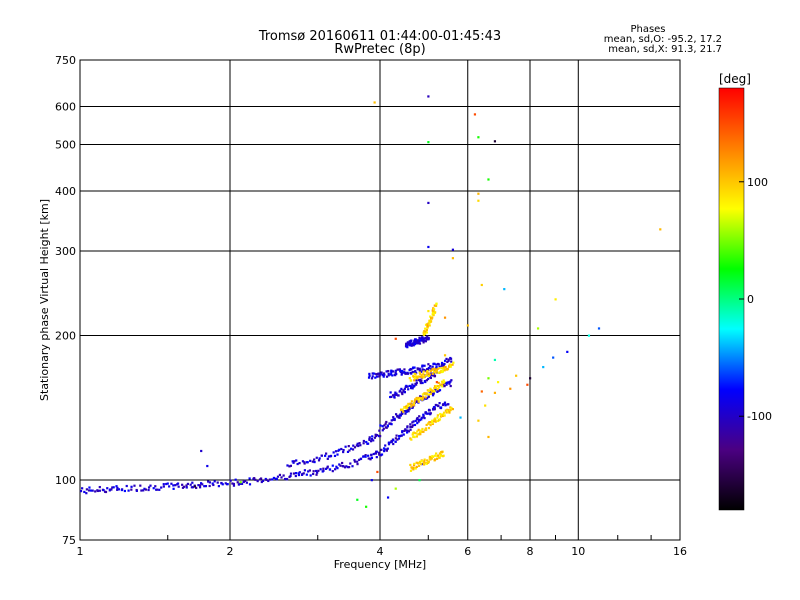 The height and width of the screenshot is (600, 800). What do you see at coordinates (44, 300) in the screenshot?
I see `y-axis-label: Stationary phase Virtual Height [km]` at bounding box center [44, 300].